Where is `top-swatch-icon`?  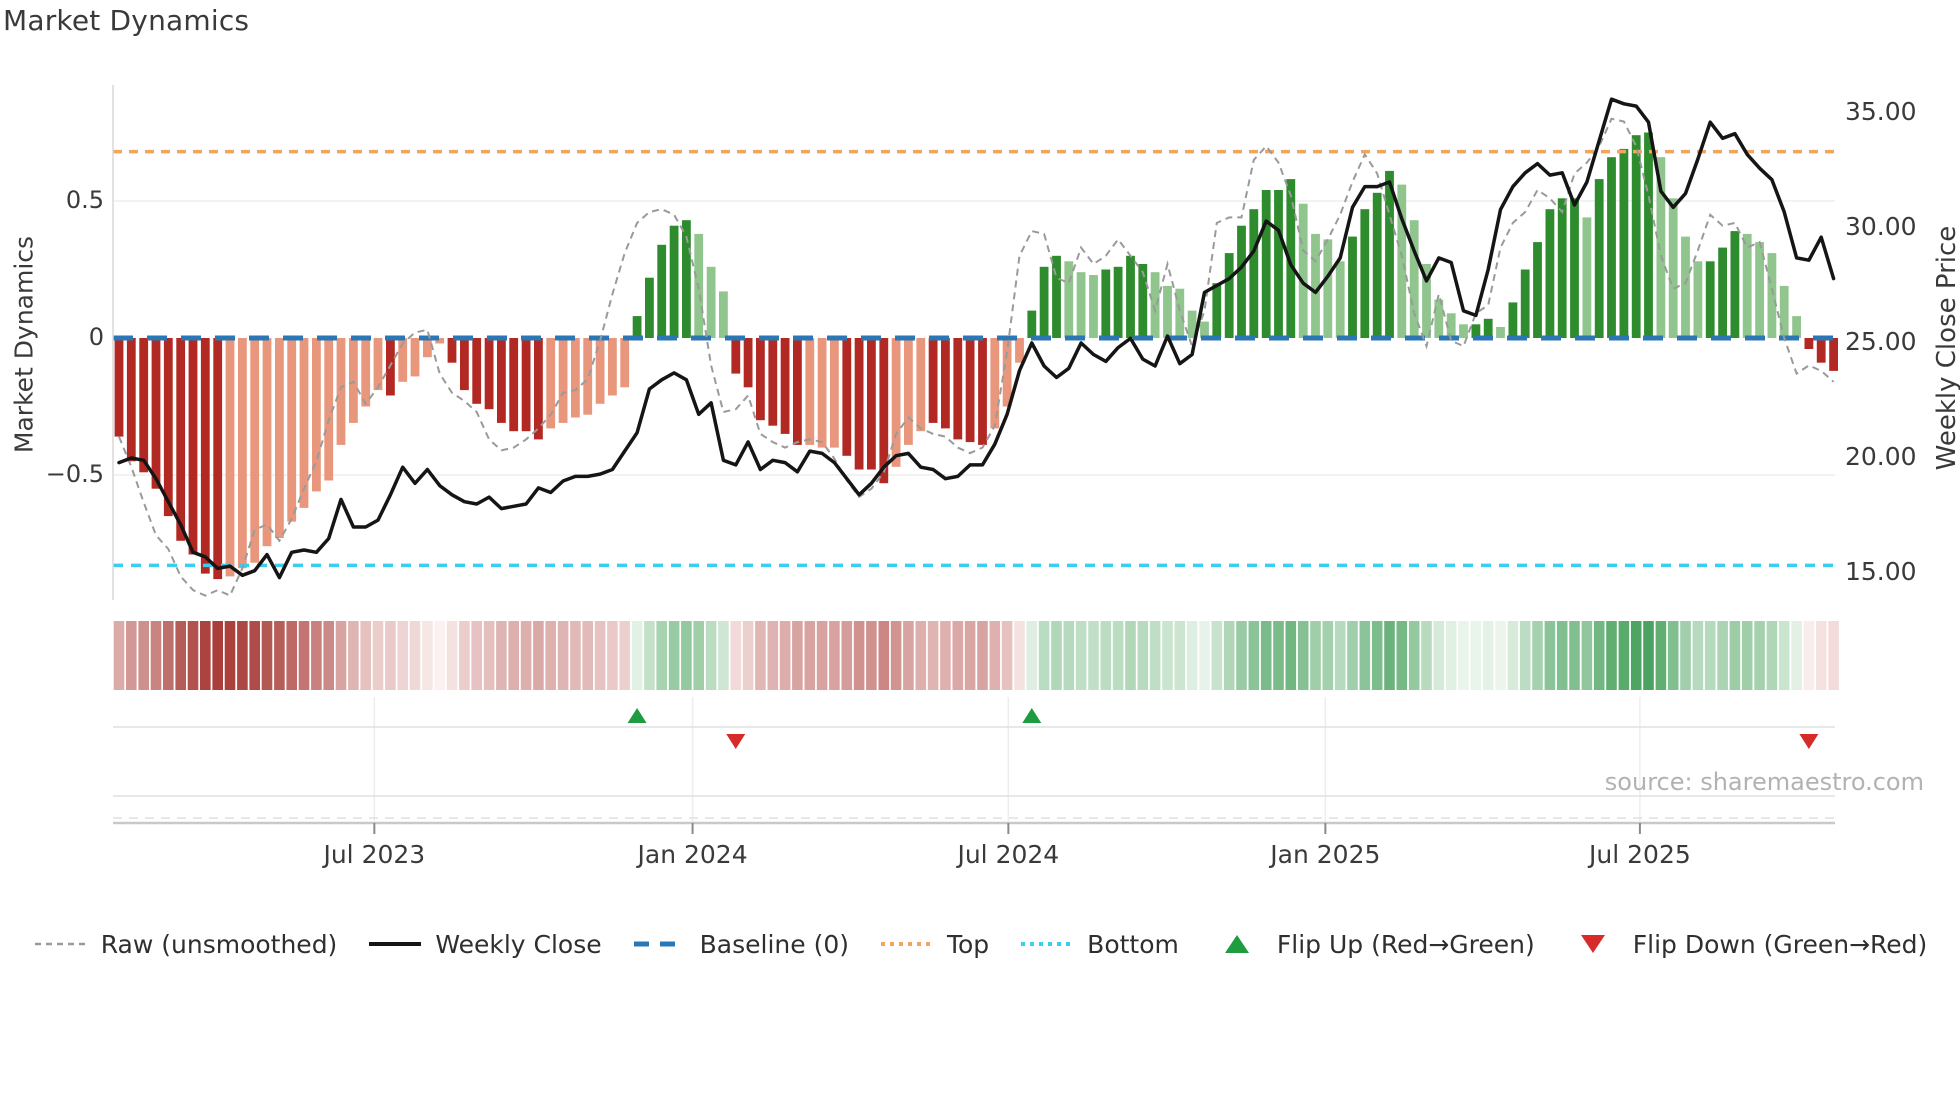
top-swatch-icon is located at coordinates (907, 944).